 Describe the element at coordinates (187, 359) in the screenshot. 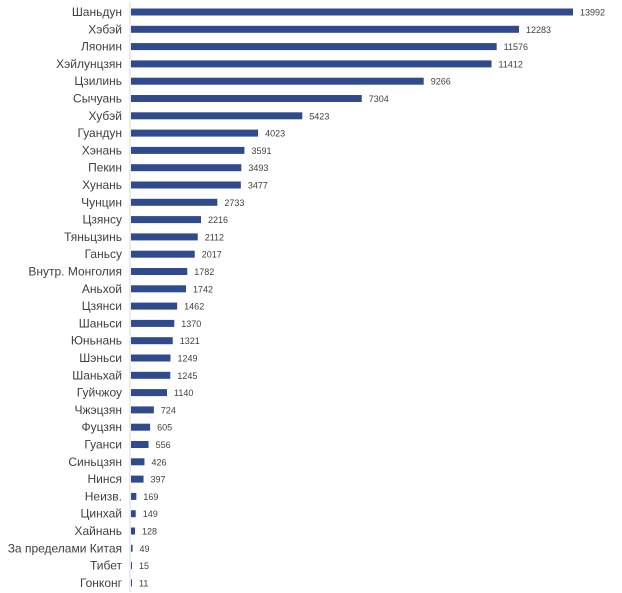

I see `data-label: 1249` at that location.